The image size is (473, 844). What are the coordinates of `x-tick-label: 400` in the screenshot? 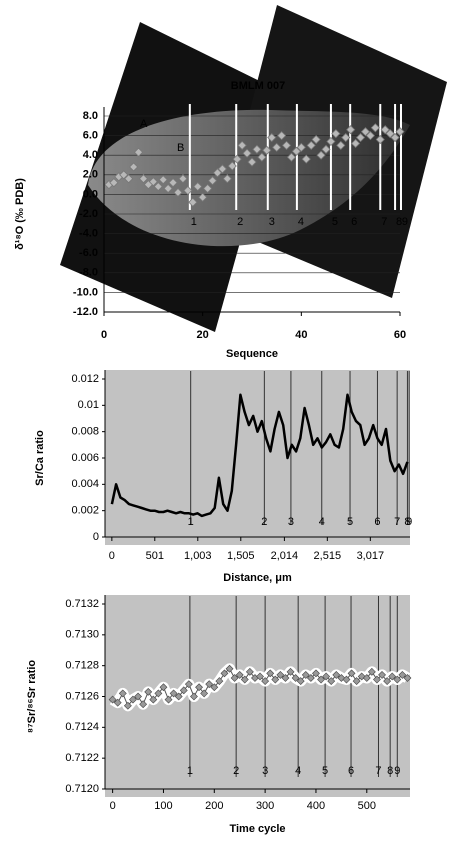 It's located at (316, 806).